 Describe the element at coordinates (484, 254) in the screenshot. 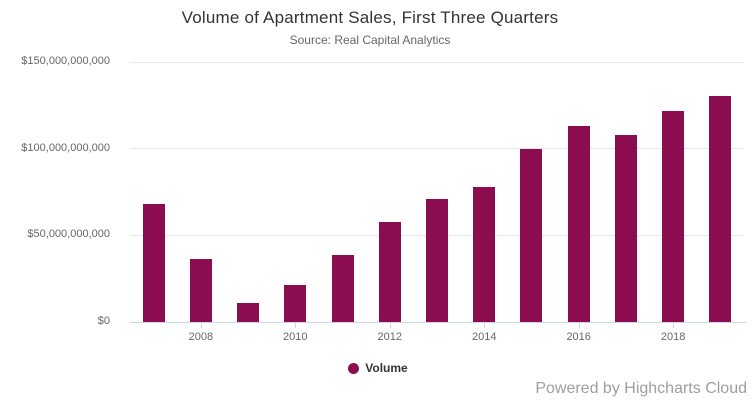

I see `bar-2014` at that location.